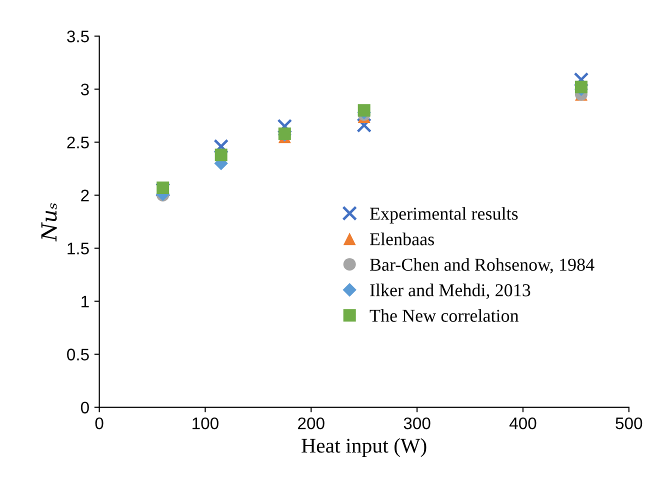 The height and width of the screenshot is (482, 662). Describe the element at coordinates (402, 239) in the screenshot. I see `legend-label: Elenbaas` at that location.